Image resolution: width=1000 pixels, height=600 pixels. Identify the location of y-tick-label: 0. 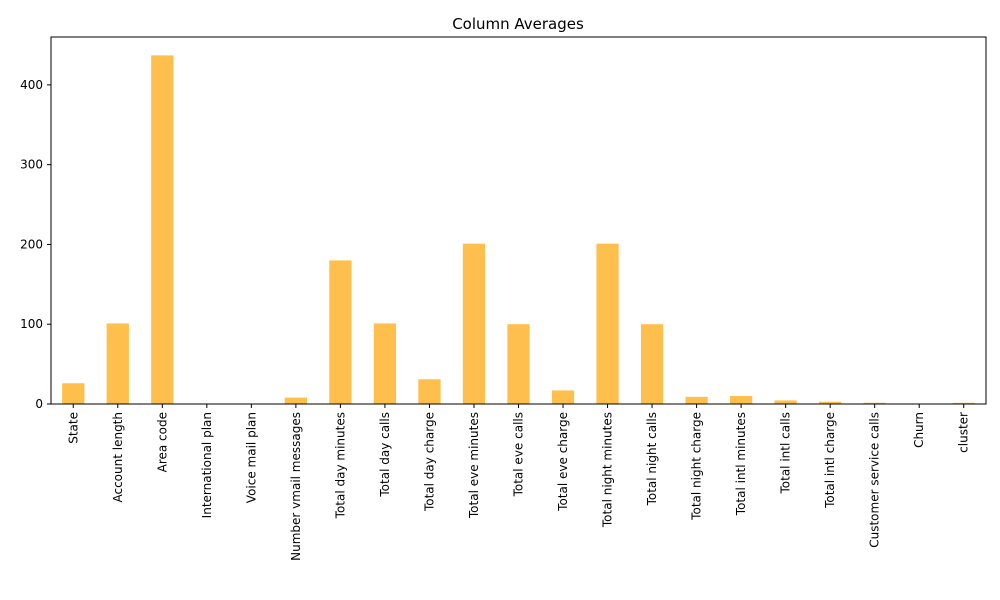
(39, 404).